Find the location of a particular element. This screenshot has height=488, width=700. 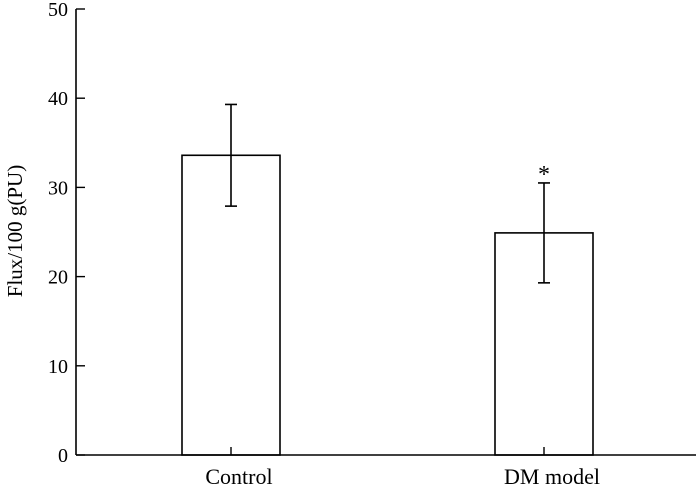

x-category-label: Control is located at coordinates (238, 476).